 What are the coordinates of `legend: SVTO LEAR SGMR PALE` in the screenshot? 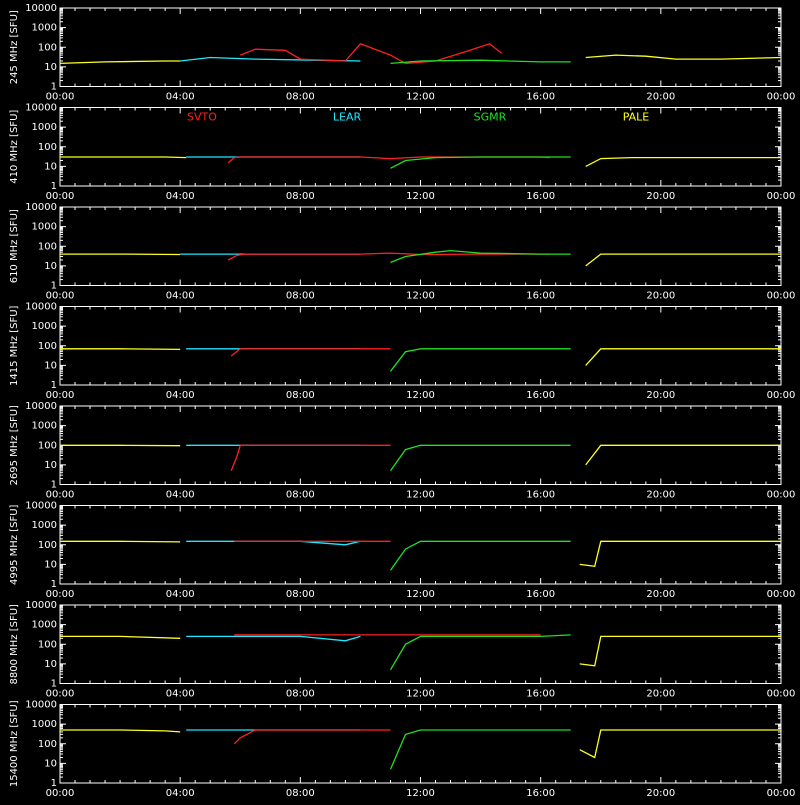 It's located at (418, 117).